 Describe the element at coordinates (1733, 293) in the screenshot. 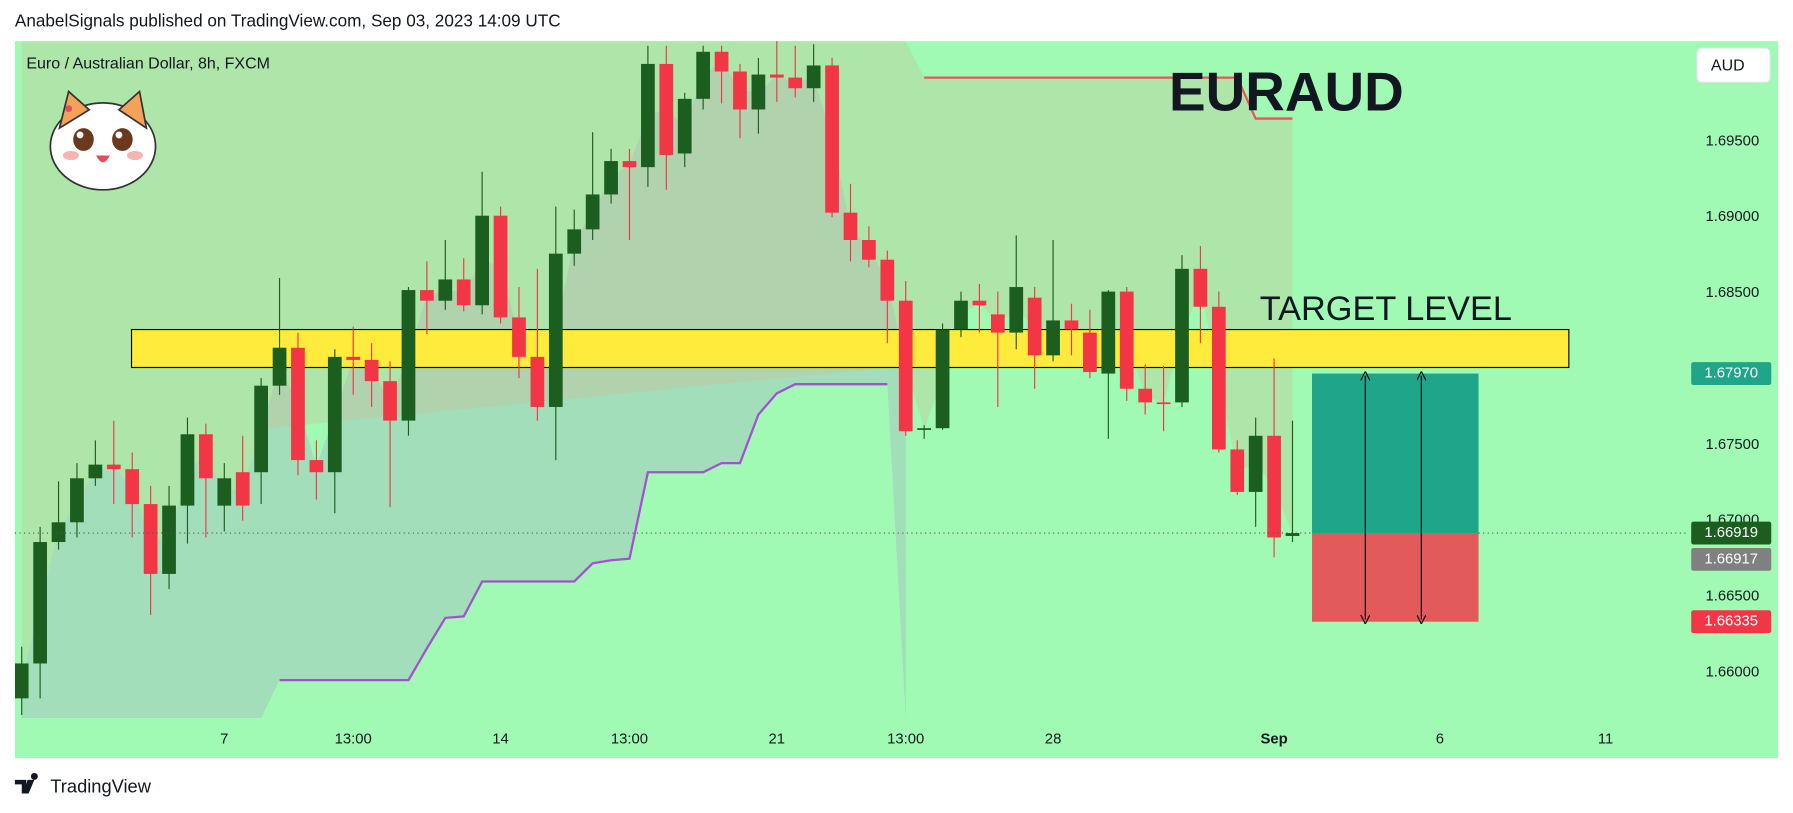

I see `y-tick-label: 1.68500` at that location.